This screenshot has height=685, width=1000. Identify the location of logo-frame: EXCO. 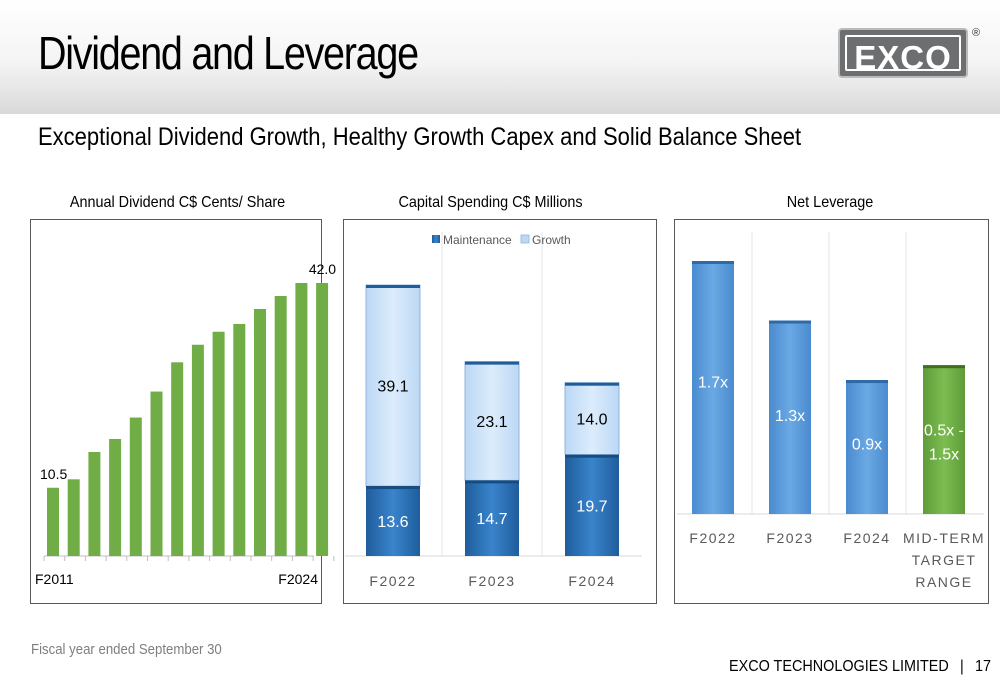
(903, 55).